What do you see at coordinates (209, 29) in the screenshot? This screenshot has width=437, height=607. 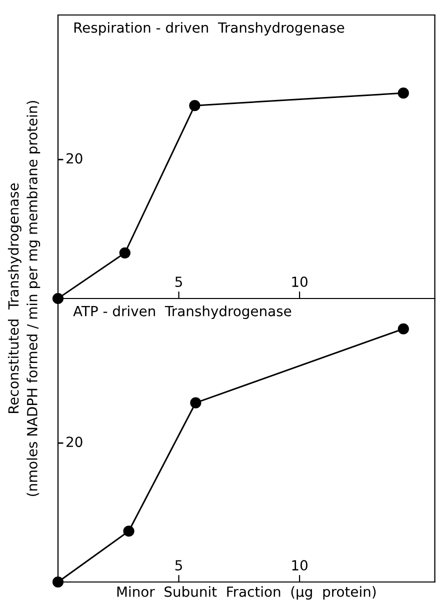 I see `chart-title: Respiration - driven Transhydrogenase` at bounding box center [209, 29].